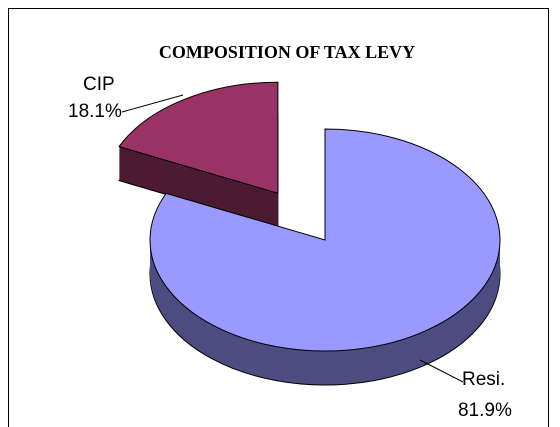 The width and height of the screenshot is (560, 427). Describe the element at coordinates (287, 52) in the screenshot. I see `chart-title: COMPOSITION OF TAX LEVY` at that location.